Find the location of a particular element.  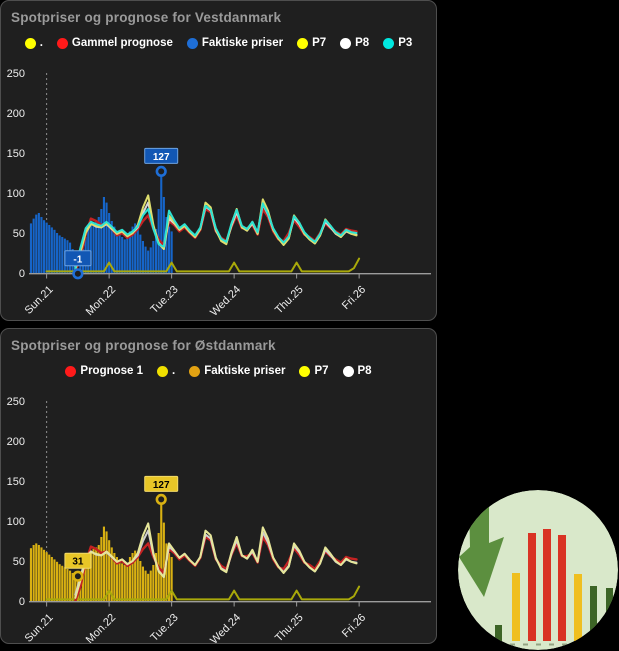

legend-item-label: Gammel prognose is located at coordinates (122, 43).